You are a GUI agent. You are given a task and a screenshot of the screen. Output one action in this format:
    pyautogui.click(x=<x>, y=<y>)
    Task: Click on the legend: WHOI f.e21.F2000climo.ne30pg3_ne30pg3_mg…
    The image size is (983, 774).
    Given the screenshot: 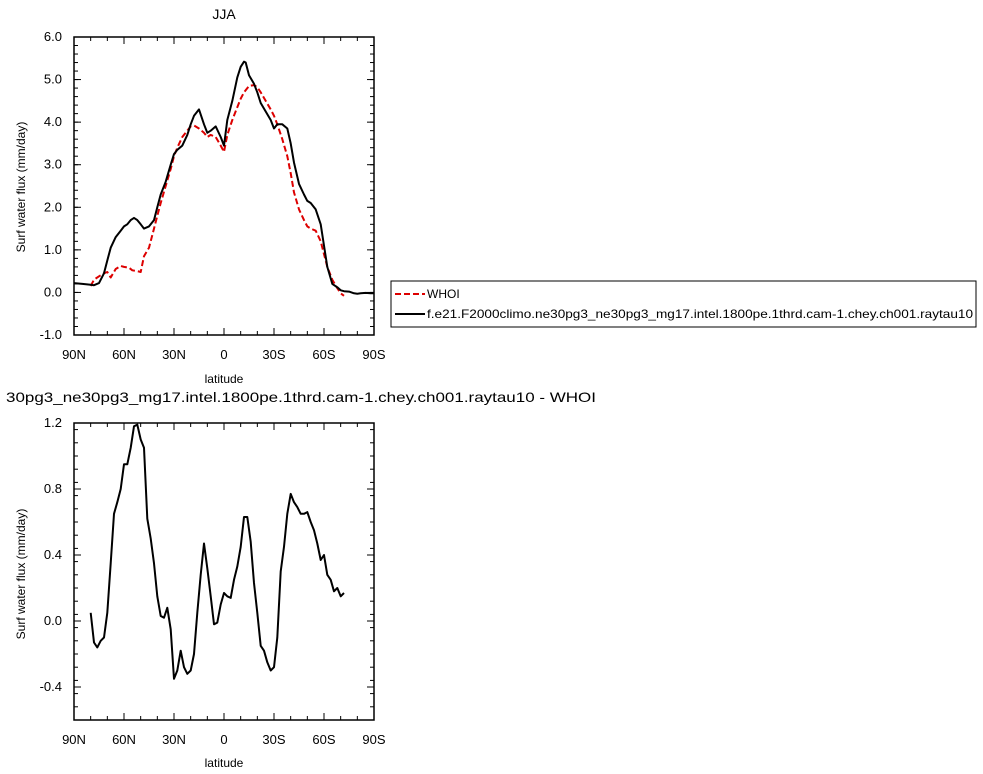 What is the action you would take?
    pyautogui.click(x=683, y=304)
    